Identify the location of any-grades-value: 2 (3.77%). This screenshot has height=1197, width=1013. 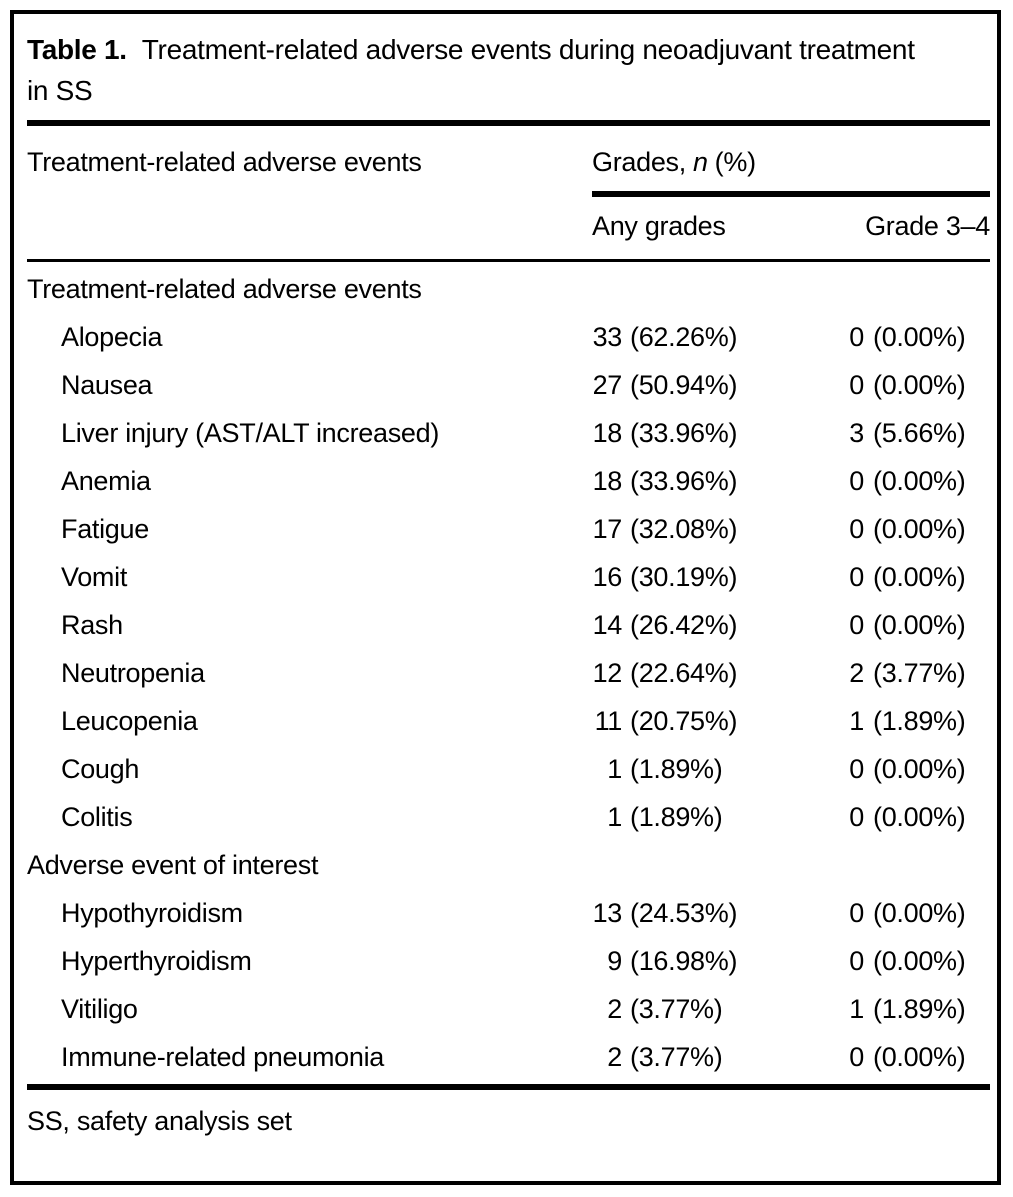
(719, 1057).